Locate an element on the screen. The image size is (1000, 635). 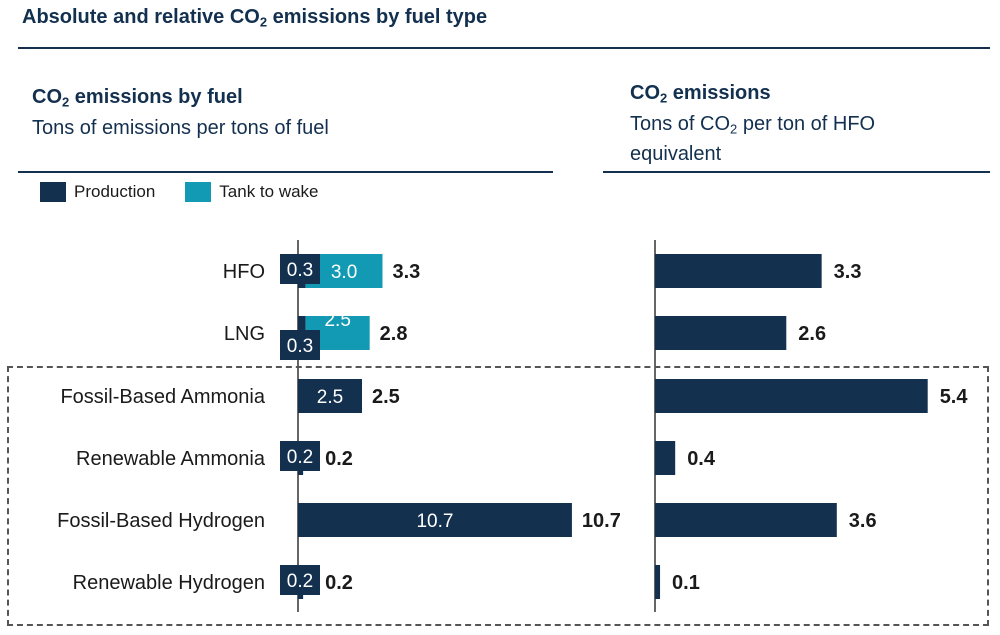
data-label-box-production-renewable-ammonia is located at coordinates (300, 456).